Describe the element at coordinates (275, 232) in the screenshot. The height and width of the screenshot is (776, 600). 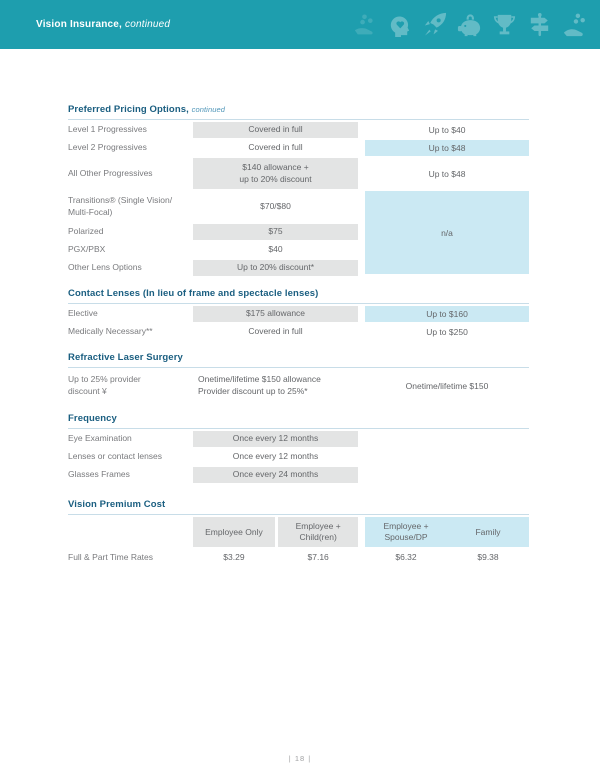
I see `plan-benefit-cell: $75` at that location.